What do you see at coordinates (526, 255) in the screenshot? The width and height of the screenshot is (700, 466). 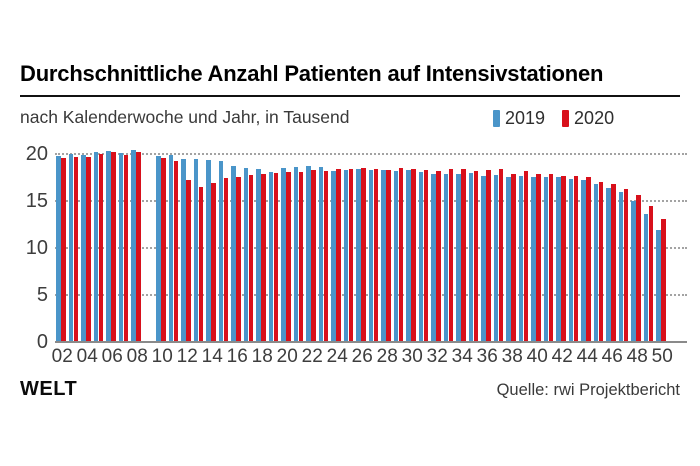 I see `bar-2020-kw39` at bounding box center [526, 255].